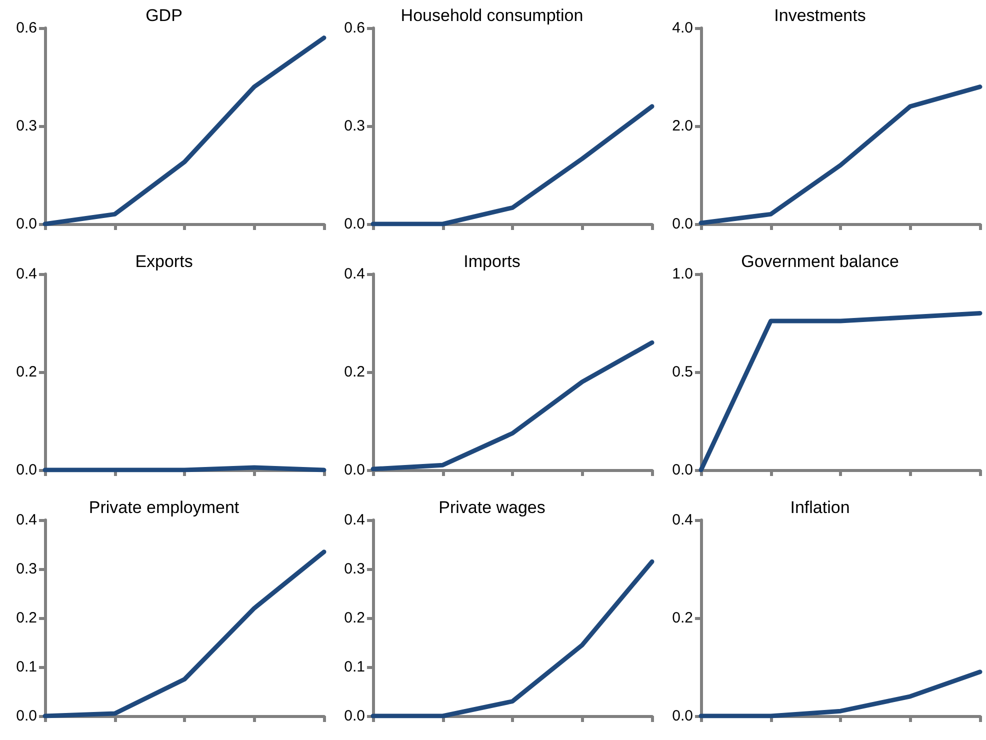 The height and width of the screenshot is (740, 986). I want to click on chart-title: Household consumption, so click(492, 15).